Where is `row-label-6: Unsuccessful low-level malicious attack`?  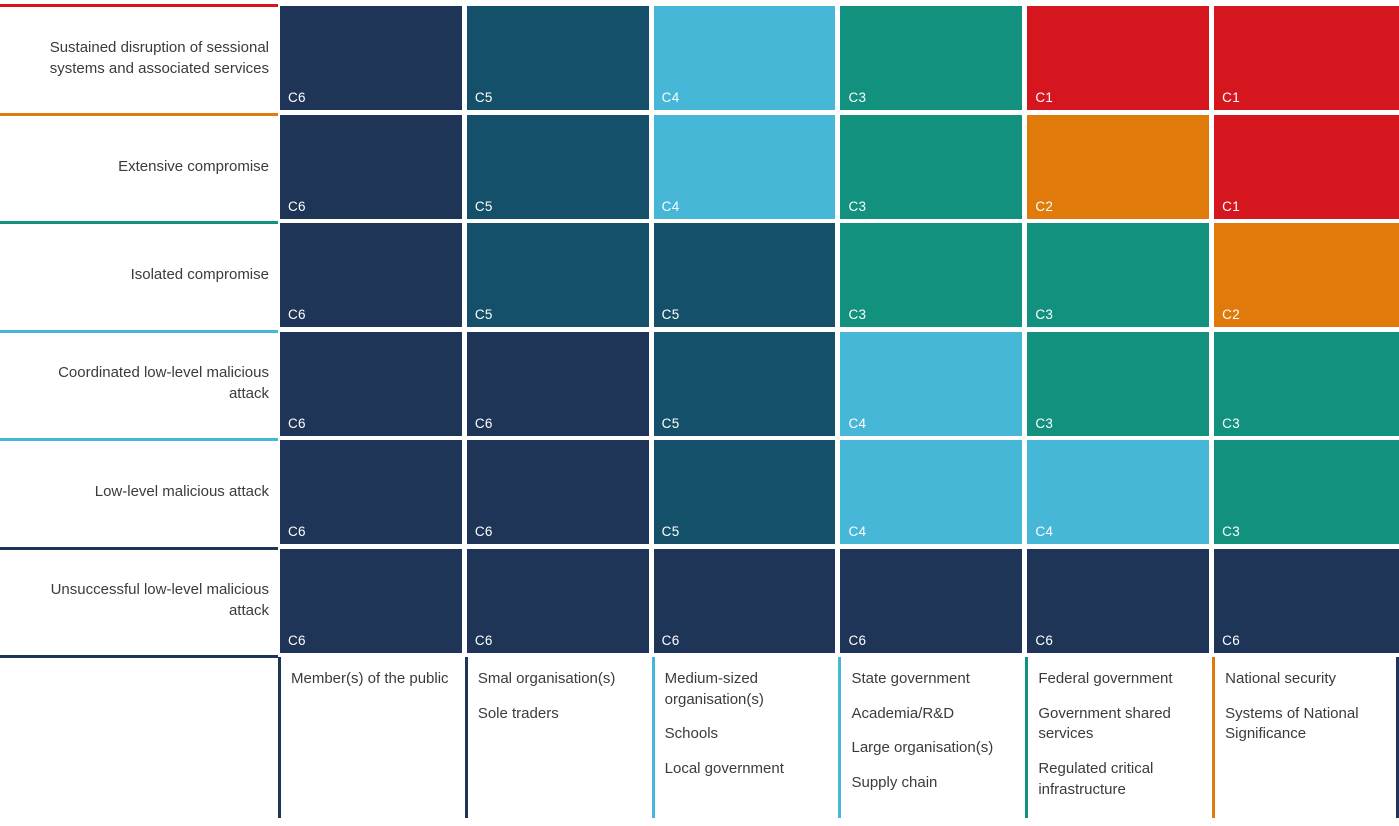 row-label-6: Unsuccessful low-level malicious attack is located at coordinates (139, 601).